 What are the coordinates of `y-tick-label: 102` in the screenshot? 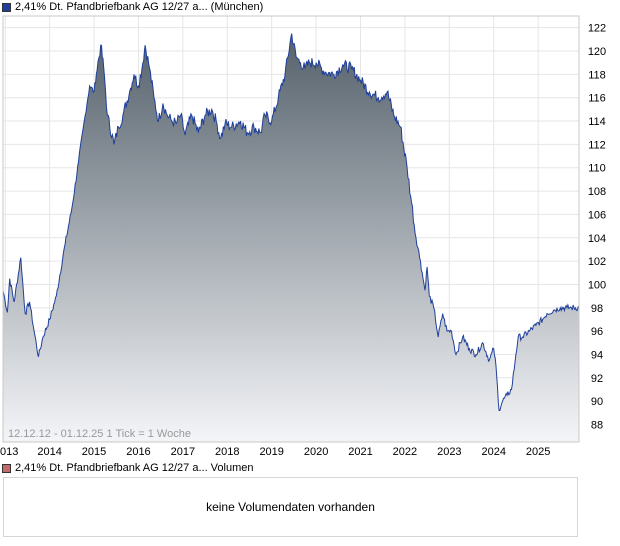 It's located at (597, 262).